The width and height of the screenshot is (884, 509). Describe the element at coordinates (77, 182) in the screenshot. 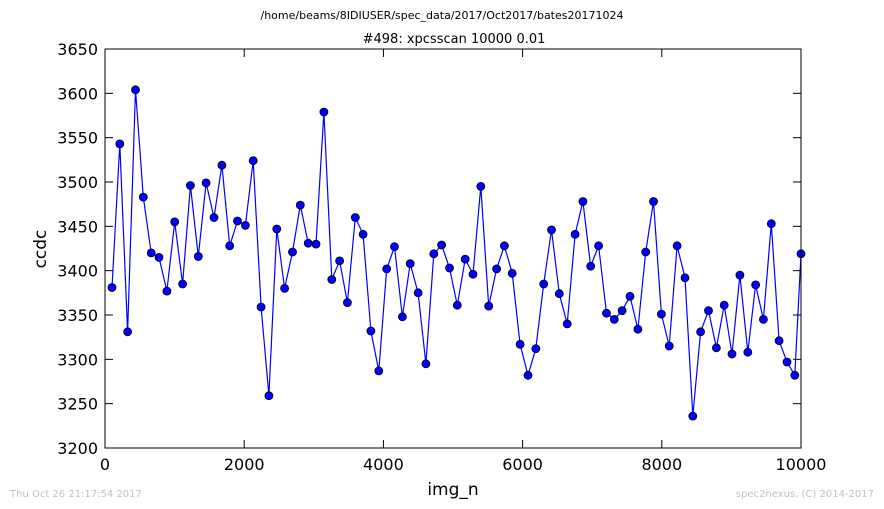

I see `y-tick-label: 3500` at that location.